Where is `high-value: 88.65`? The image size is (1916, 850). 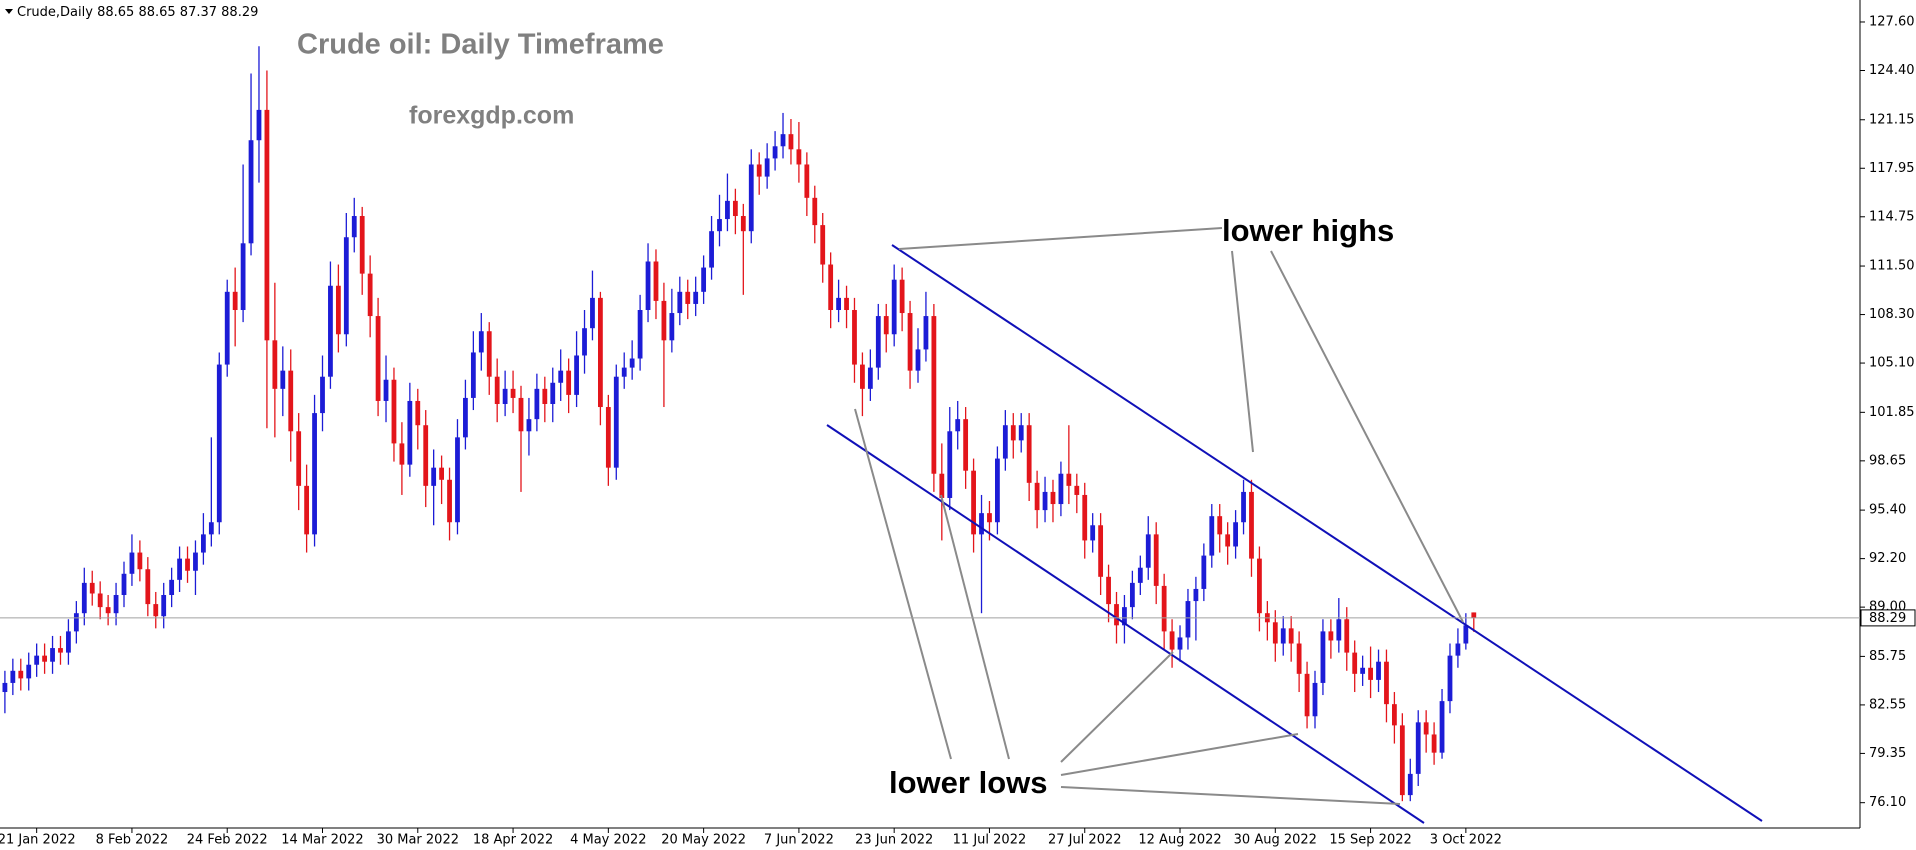
high-value: 88.65 is located at coordinates (156, 12).